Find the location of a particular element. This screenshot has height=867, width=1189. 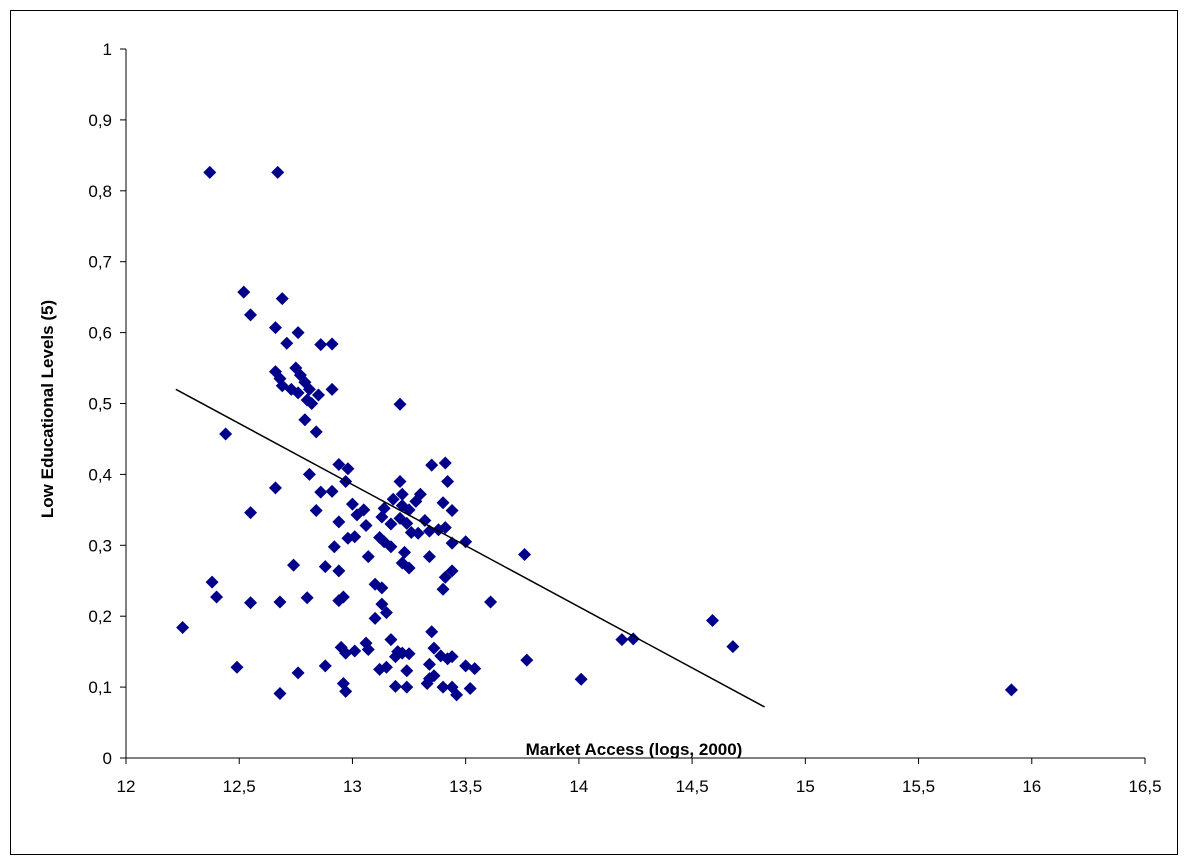

y-tick-label: 1 is located at coordinates (107, 49).